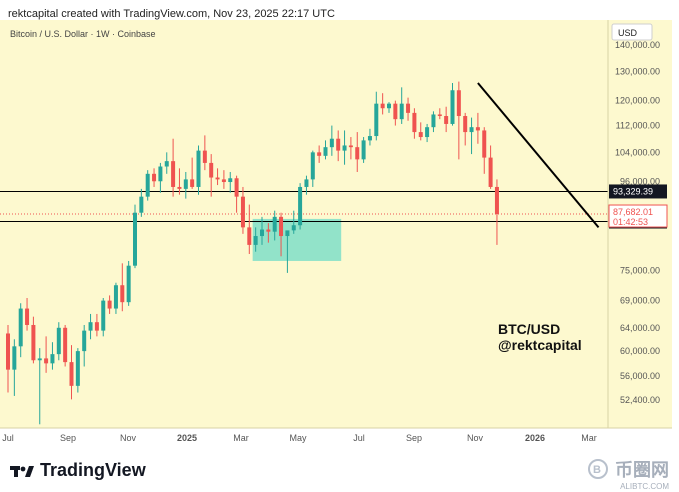  What do you see at coordinates (642, 470) in the screenshot?
I see `watermark-text: 币圈网` at bounding box center [642, 470].